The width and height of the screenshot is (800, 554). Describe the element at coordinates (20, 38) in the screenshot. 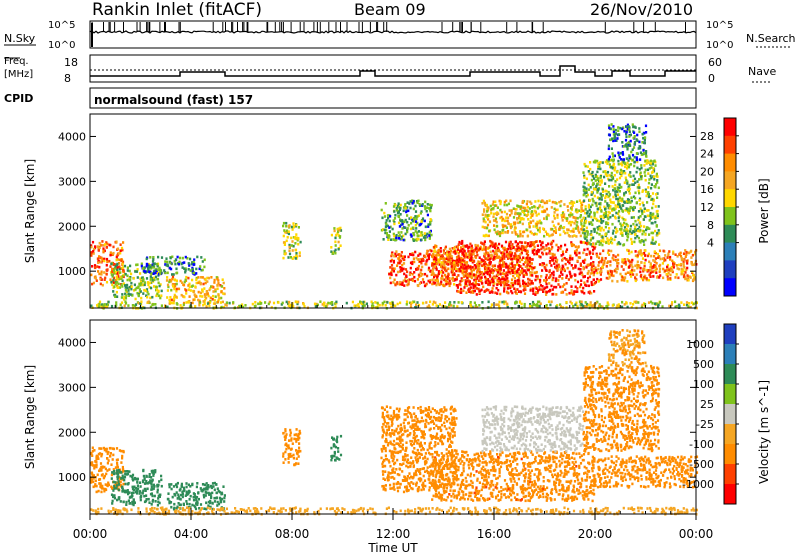

I see `nsky-label: N.Sky` at that location.